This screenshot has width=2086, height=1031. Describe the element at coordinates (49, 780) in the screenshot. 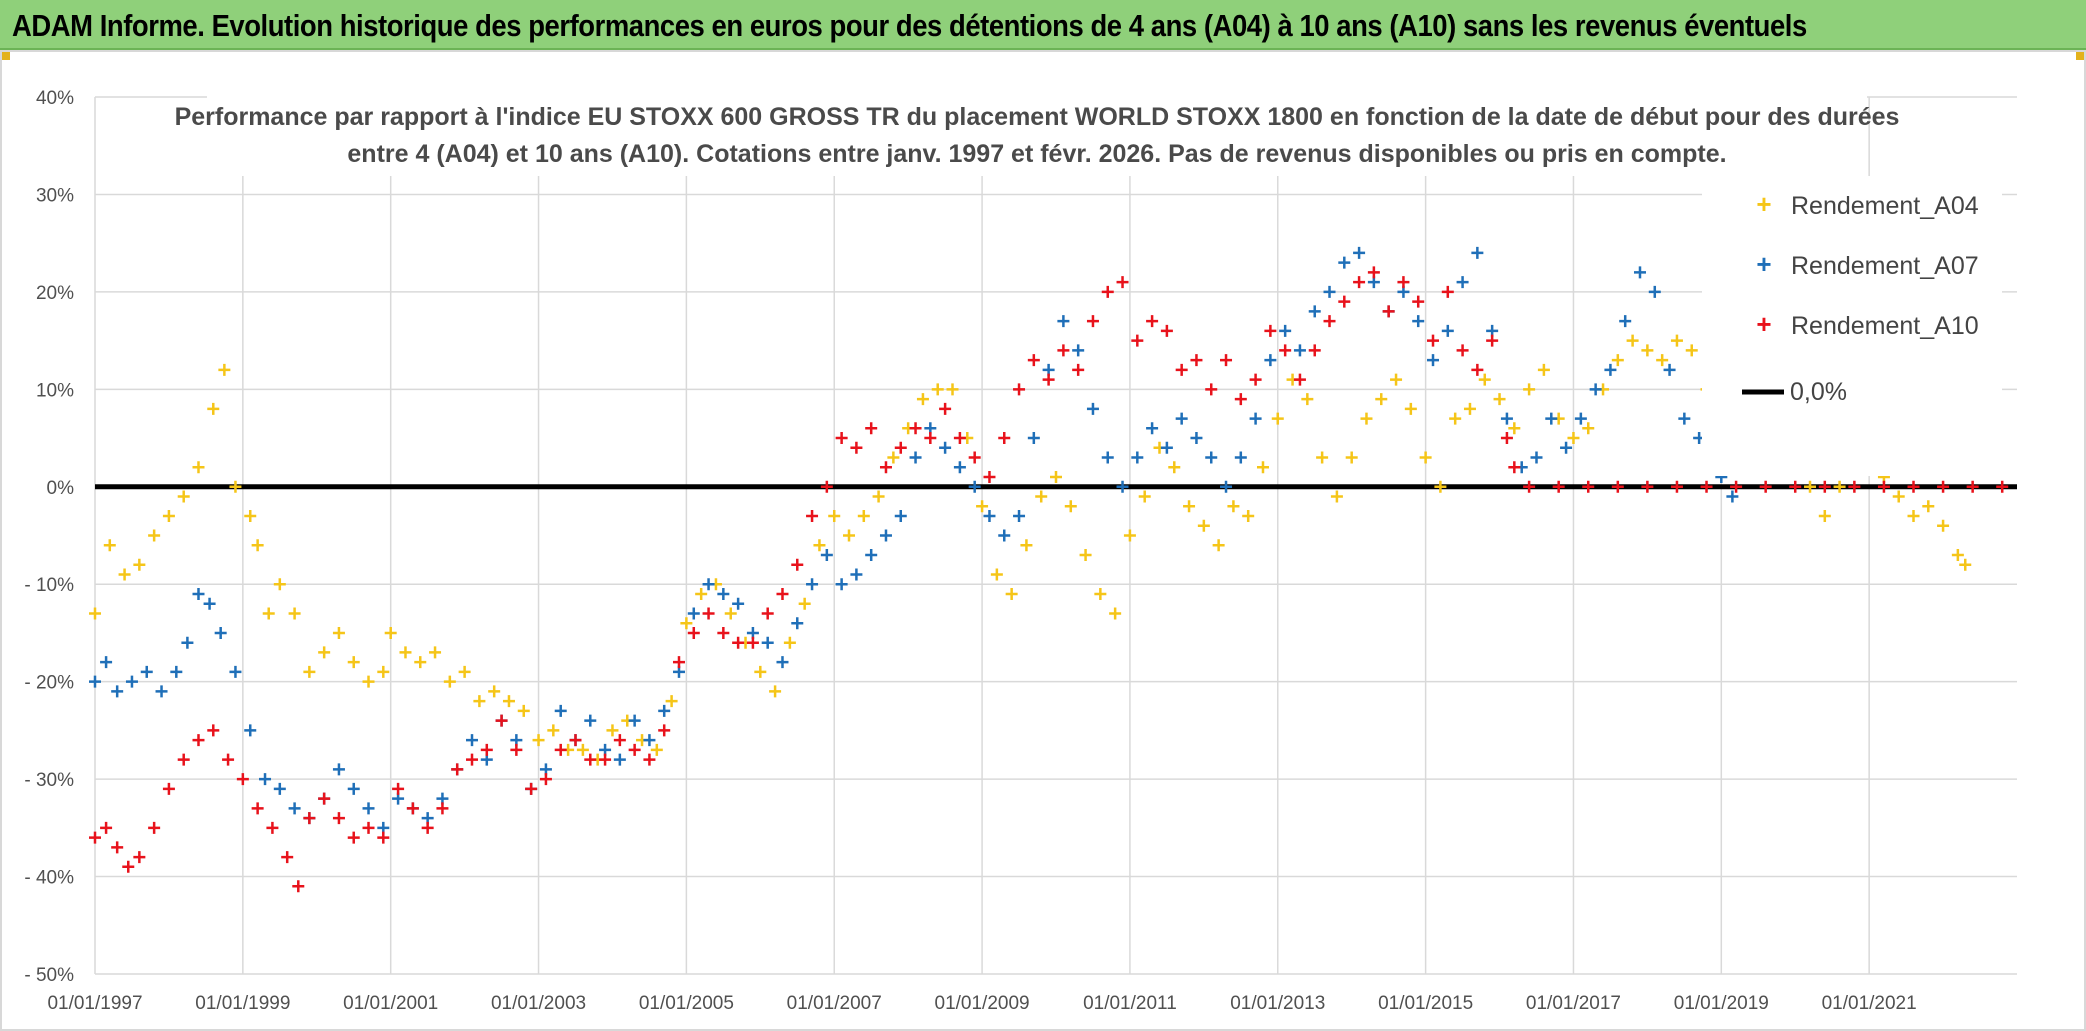

I see `y-tick-label: - 30%` at that location.